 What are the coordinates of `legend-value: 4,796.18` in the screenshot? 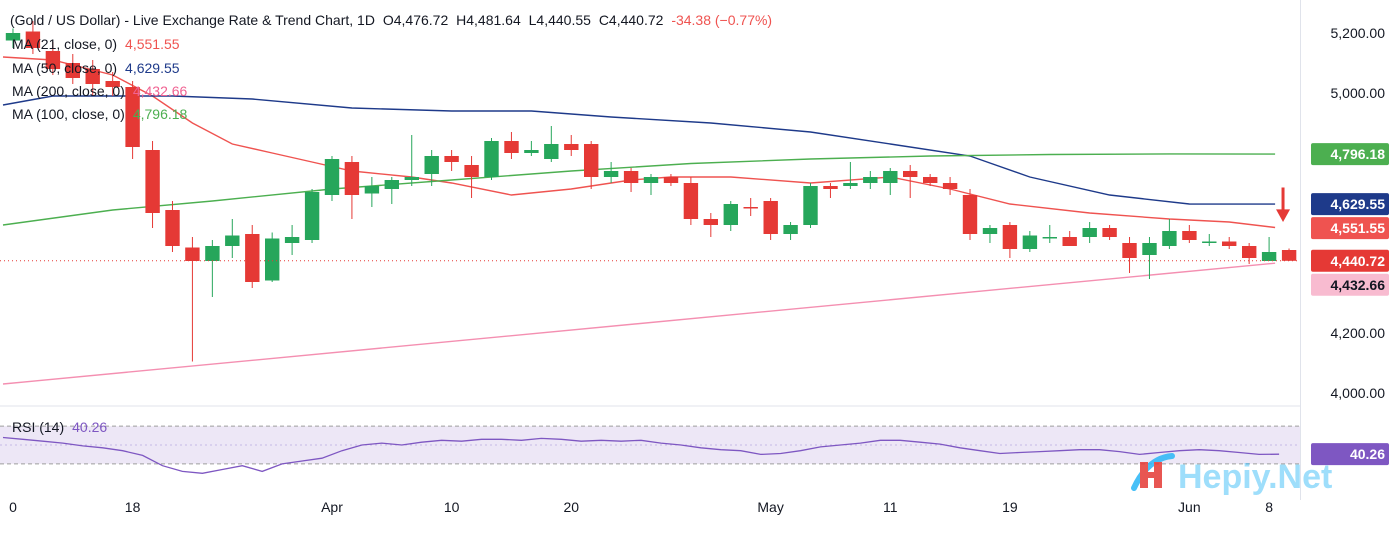 It's located at (160, 114).